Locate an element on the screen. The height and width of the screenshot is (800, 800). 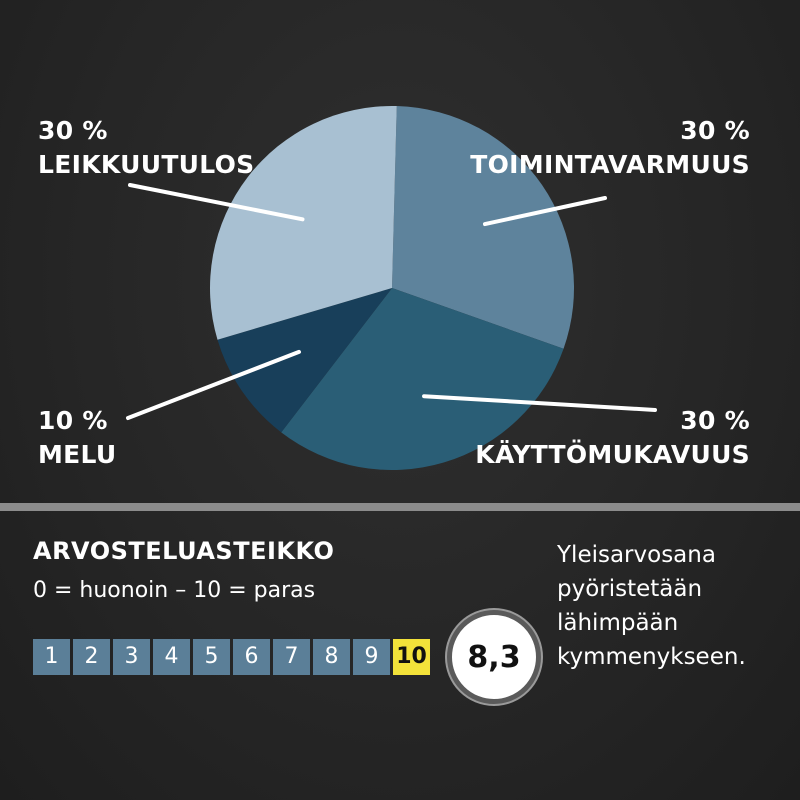
label-melu: 10 % MELU is located at coordinates (77, 438).